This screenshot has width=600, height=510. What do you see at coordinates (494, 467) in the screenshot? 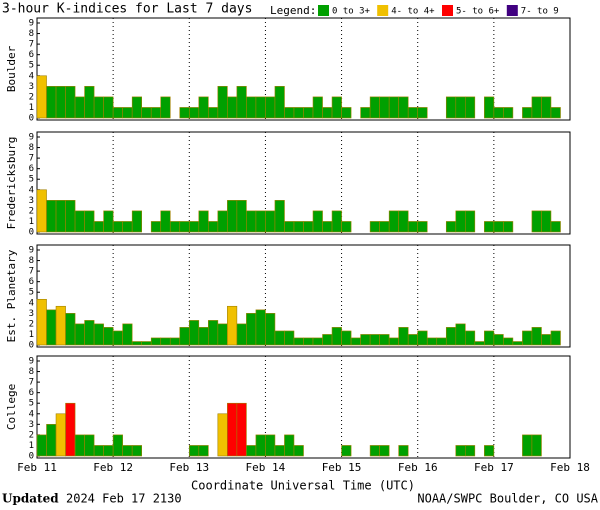
I see `x-tick-label: Feb 17` at bounding box center [494, 467].